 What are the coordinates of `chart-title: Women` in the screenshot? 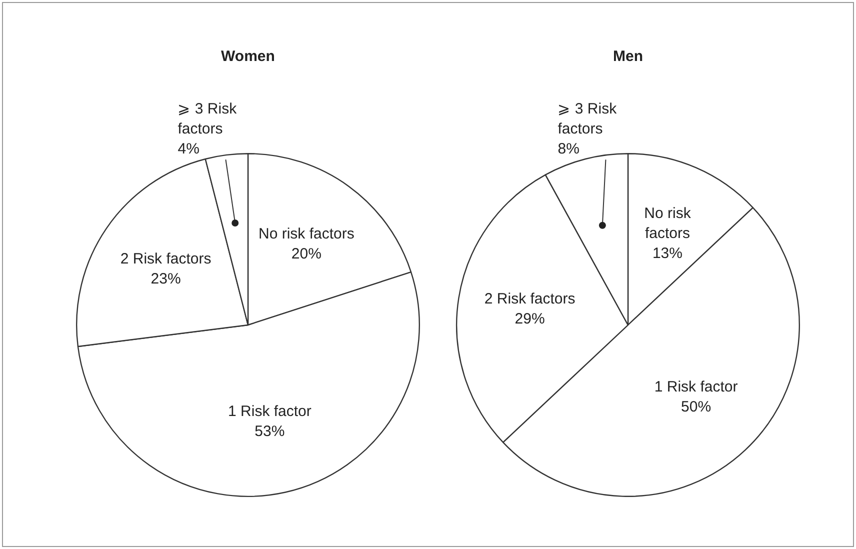 It's located at (248, 57).